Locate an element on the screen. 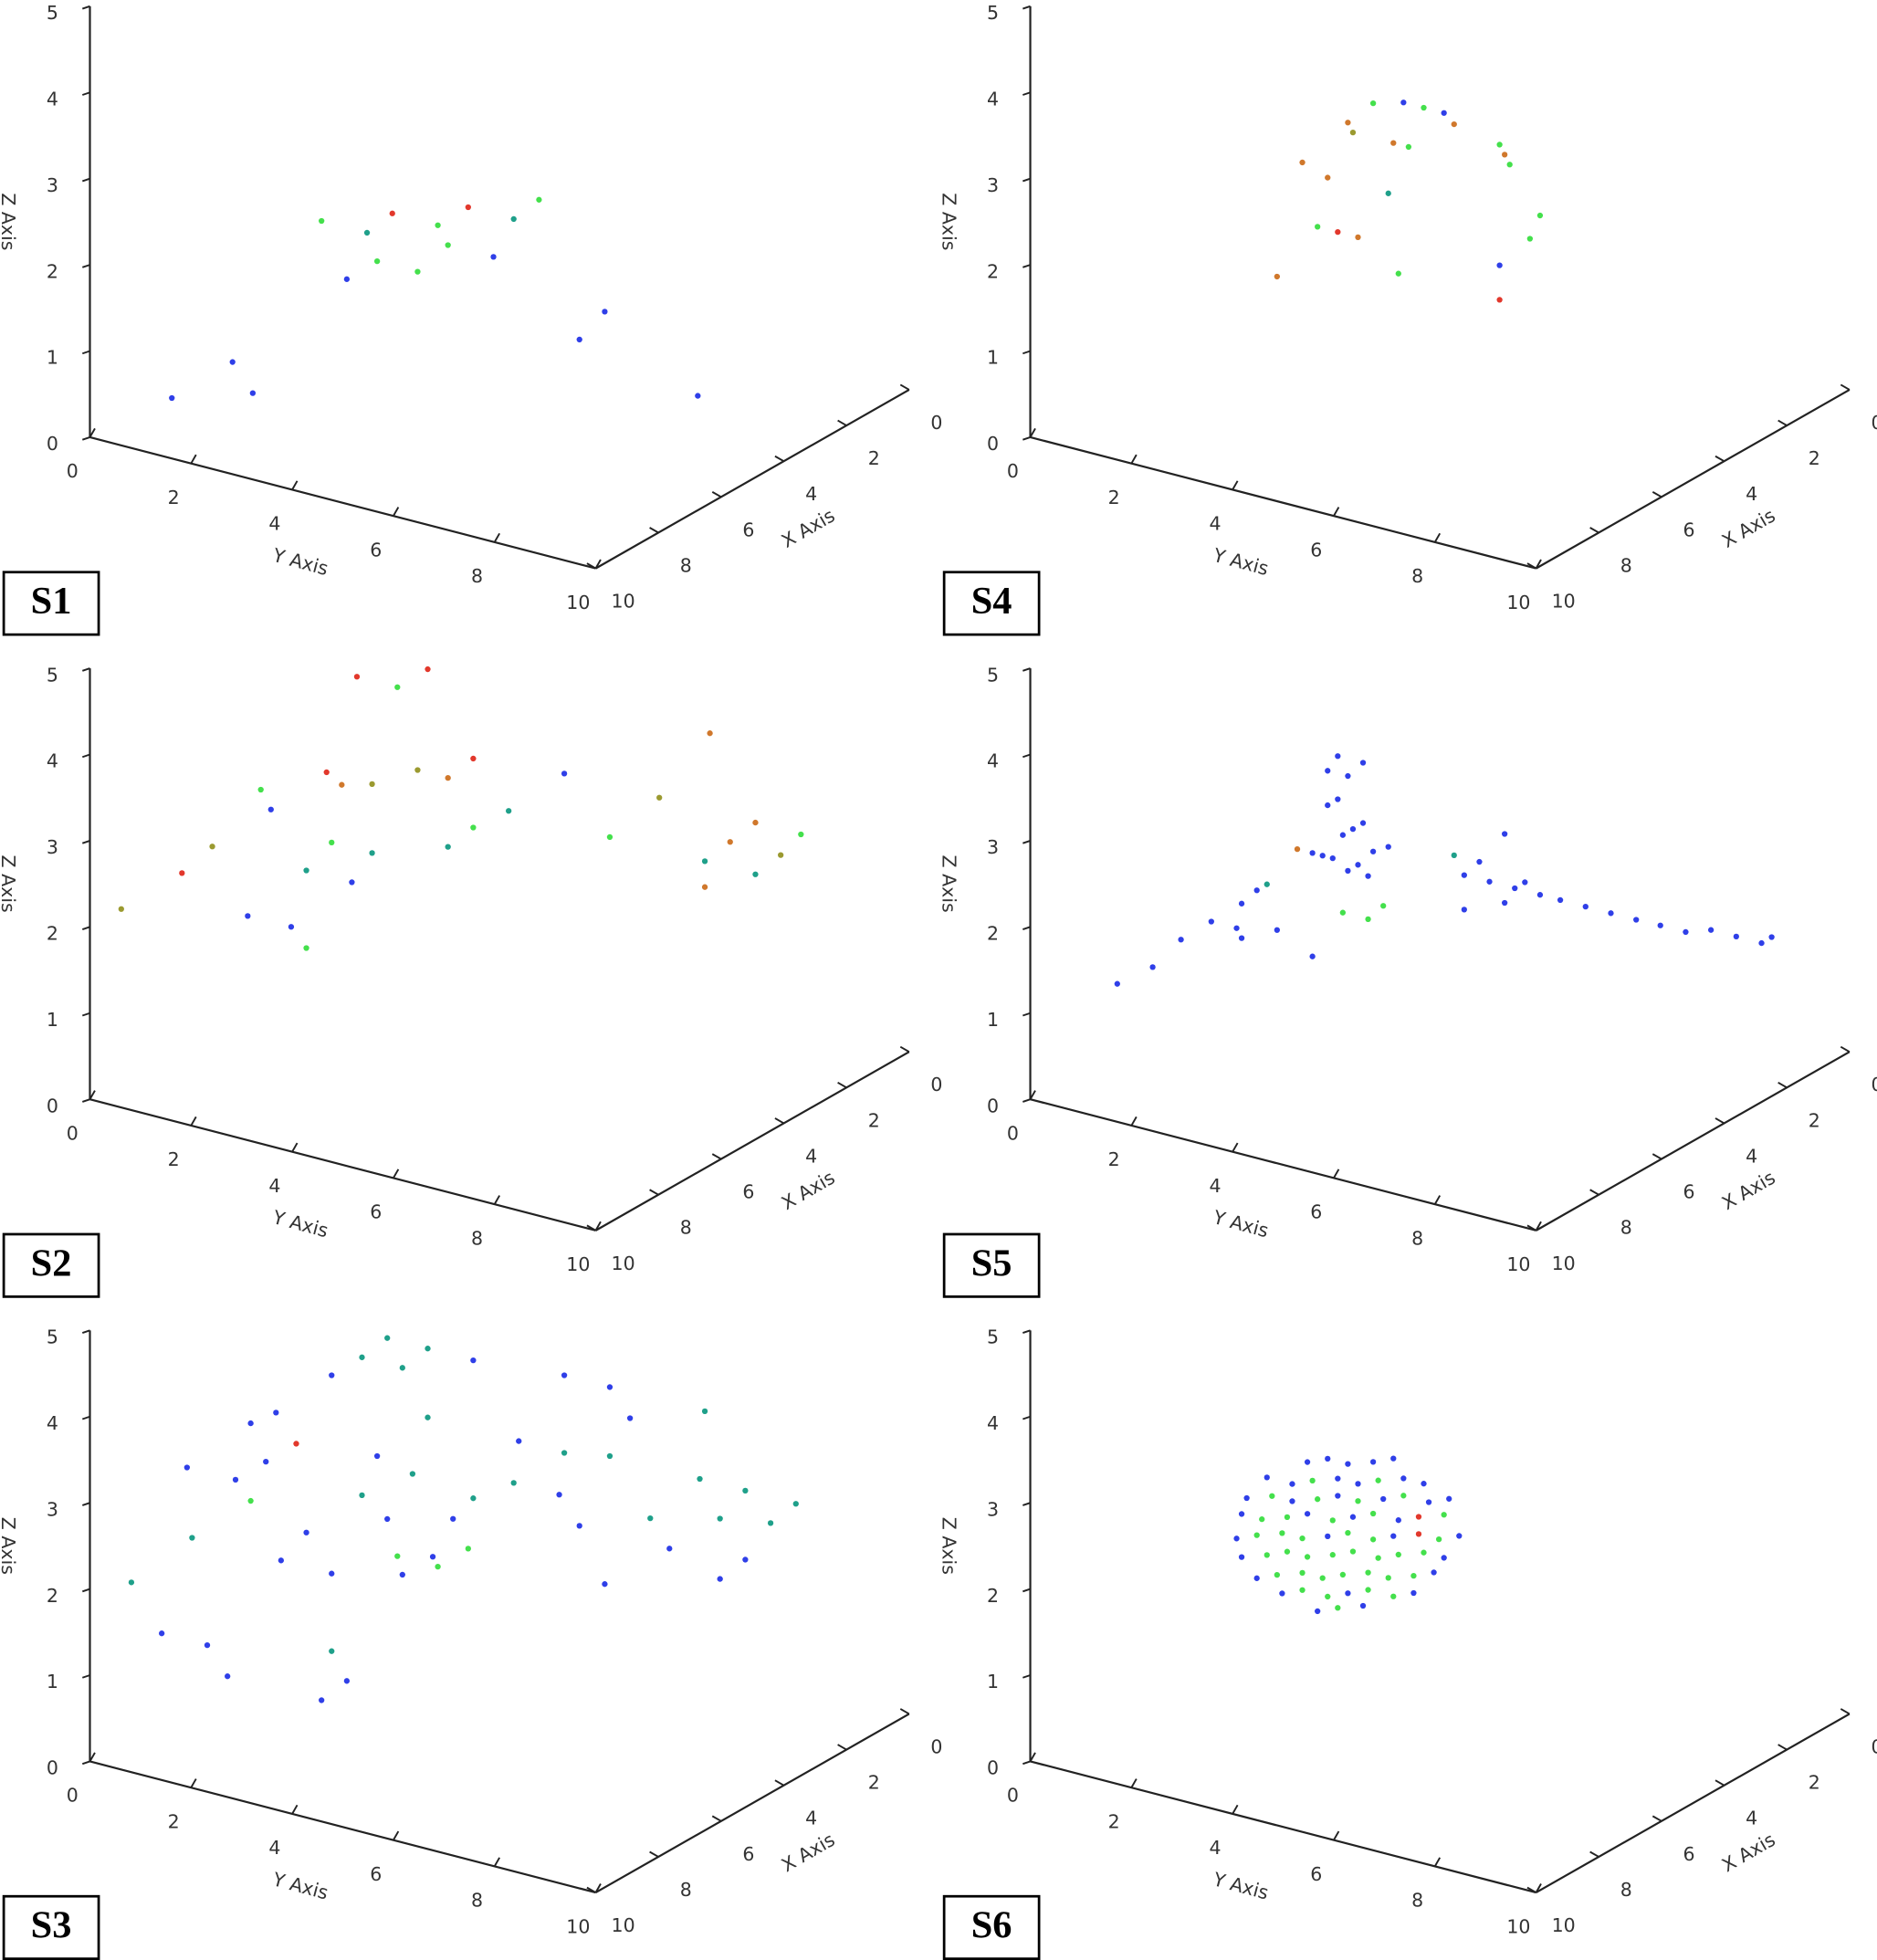  z-tick-label: 5 is located at coordinates (53, 13).